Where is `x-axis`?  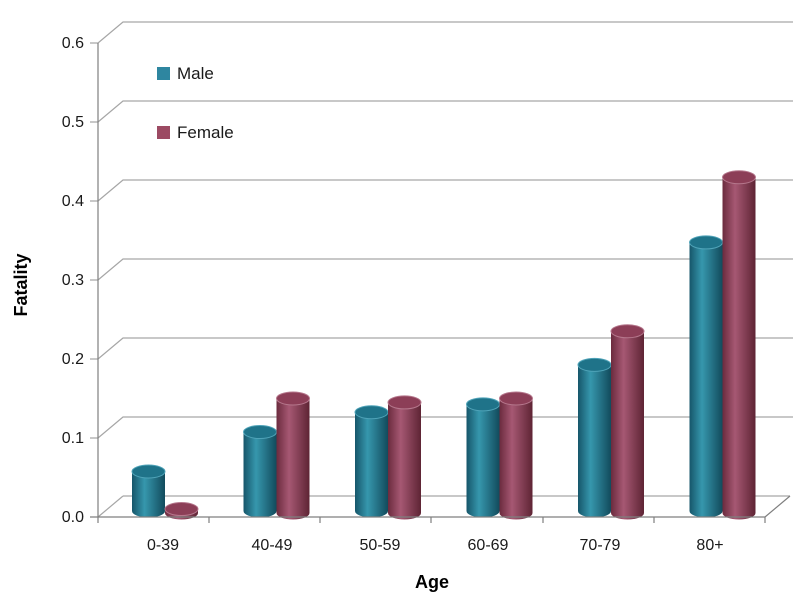
x-axis is located at coordinates (440, 509).